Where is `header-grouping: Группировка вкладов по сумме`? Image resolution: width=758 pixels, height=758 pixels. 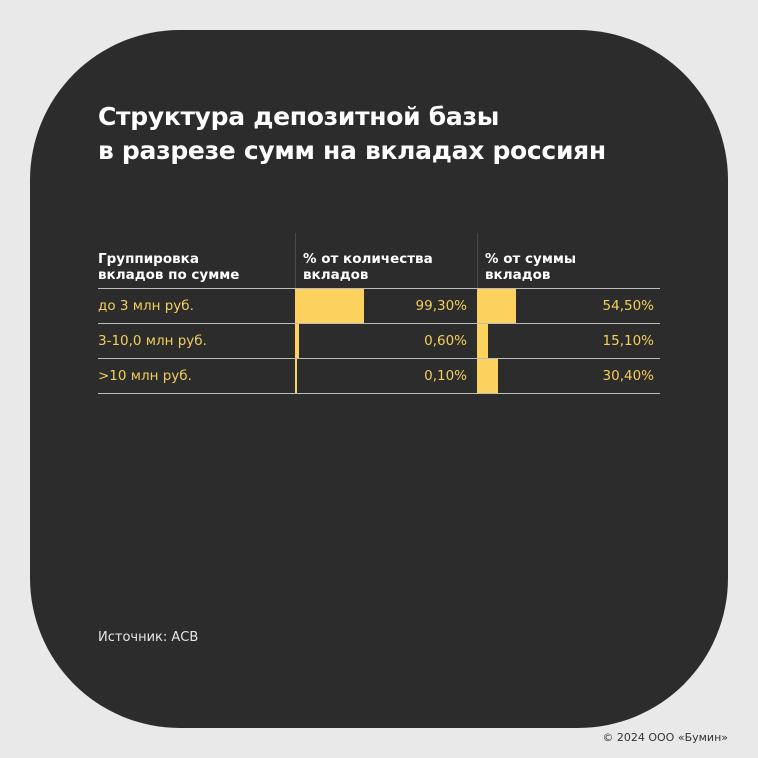 header-grouping: Группировка вкладов по сумме is located at coordinates (169, 267).